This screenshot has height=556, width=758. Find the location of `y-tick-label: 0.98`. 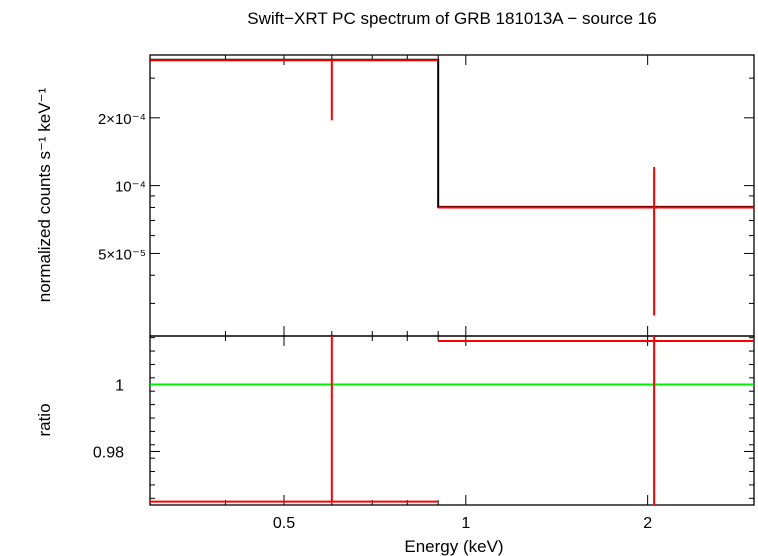

y-tick-label: 0.98 is located at coordinates (108, 452).